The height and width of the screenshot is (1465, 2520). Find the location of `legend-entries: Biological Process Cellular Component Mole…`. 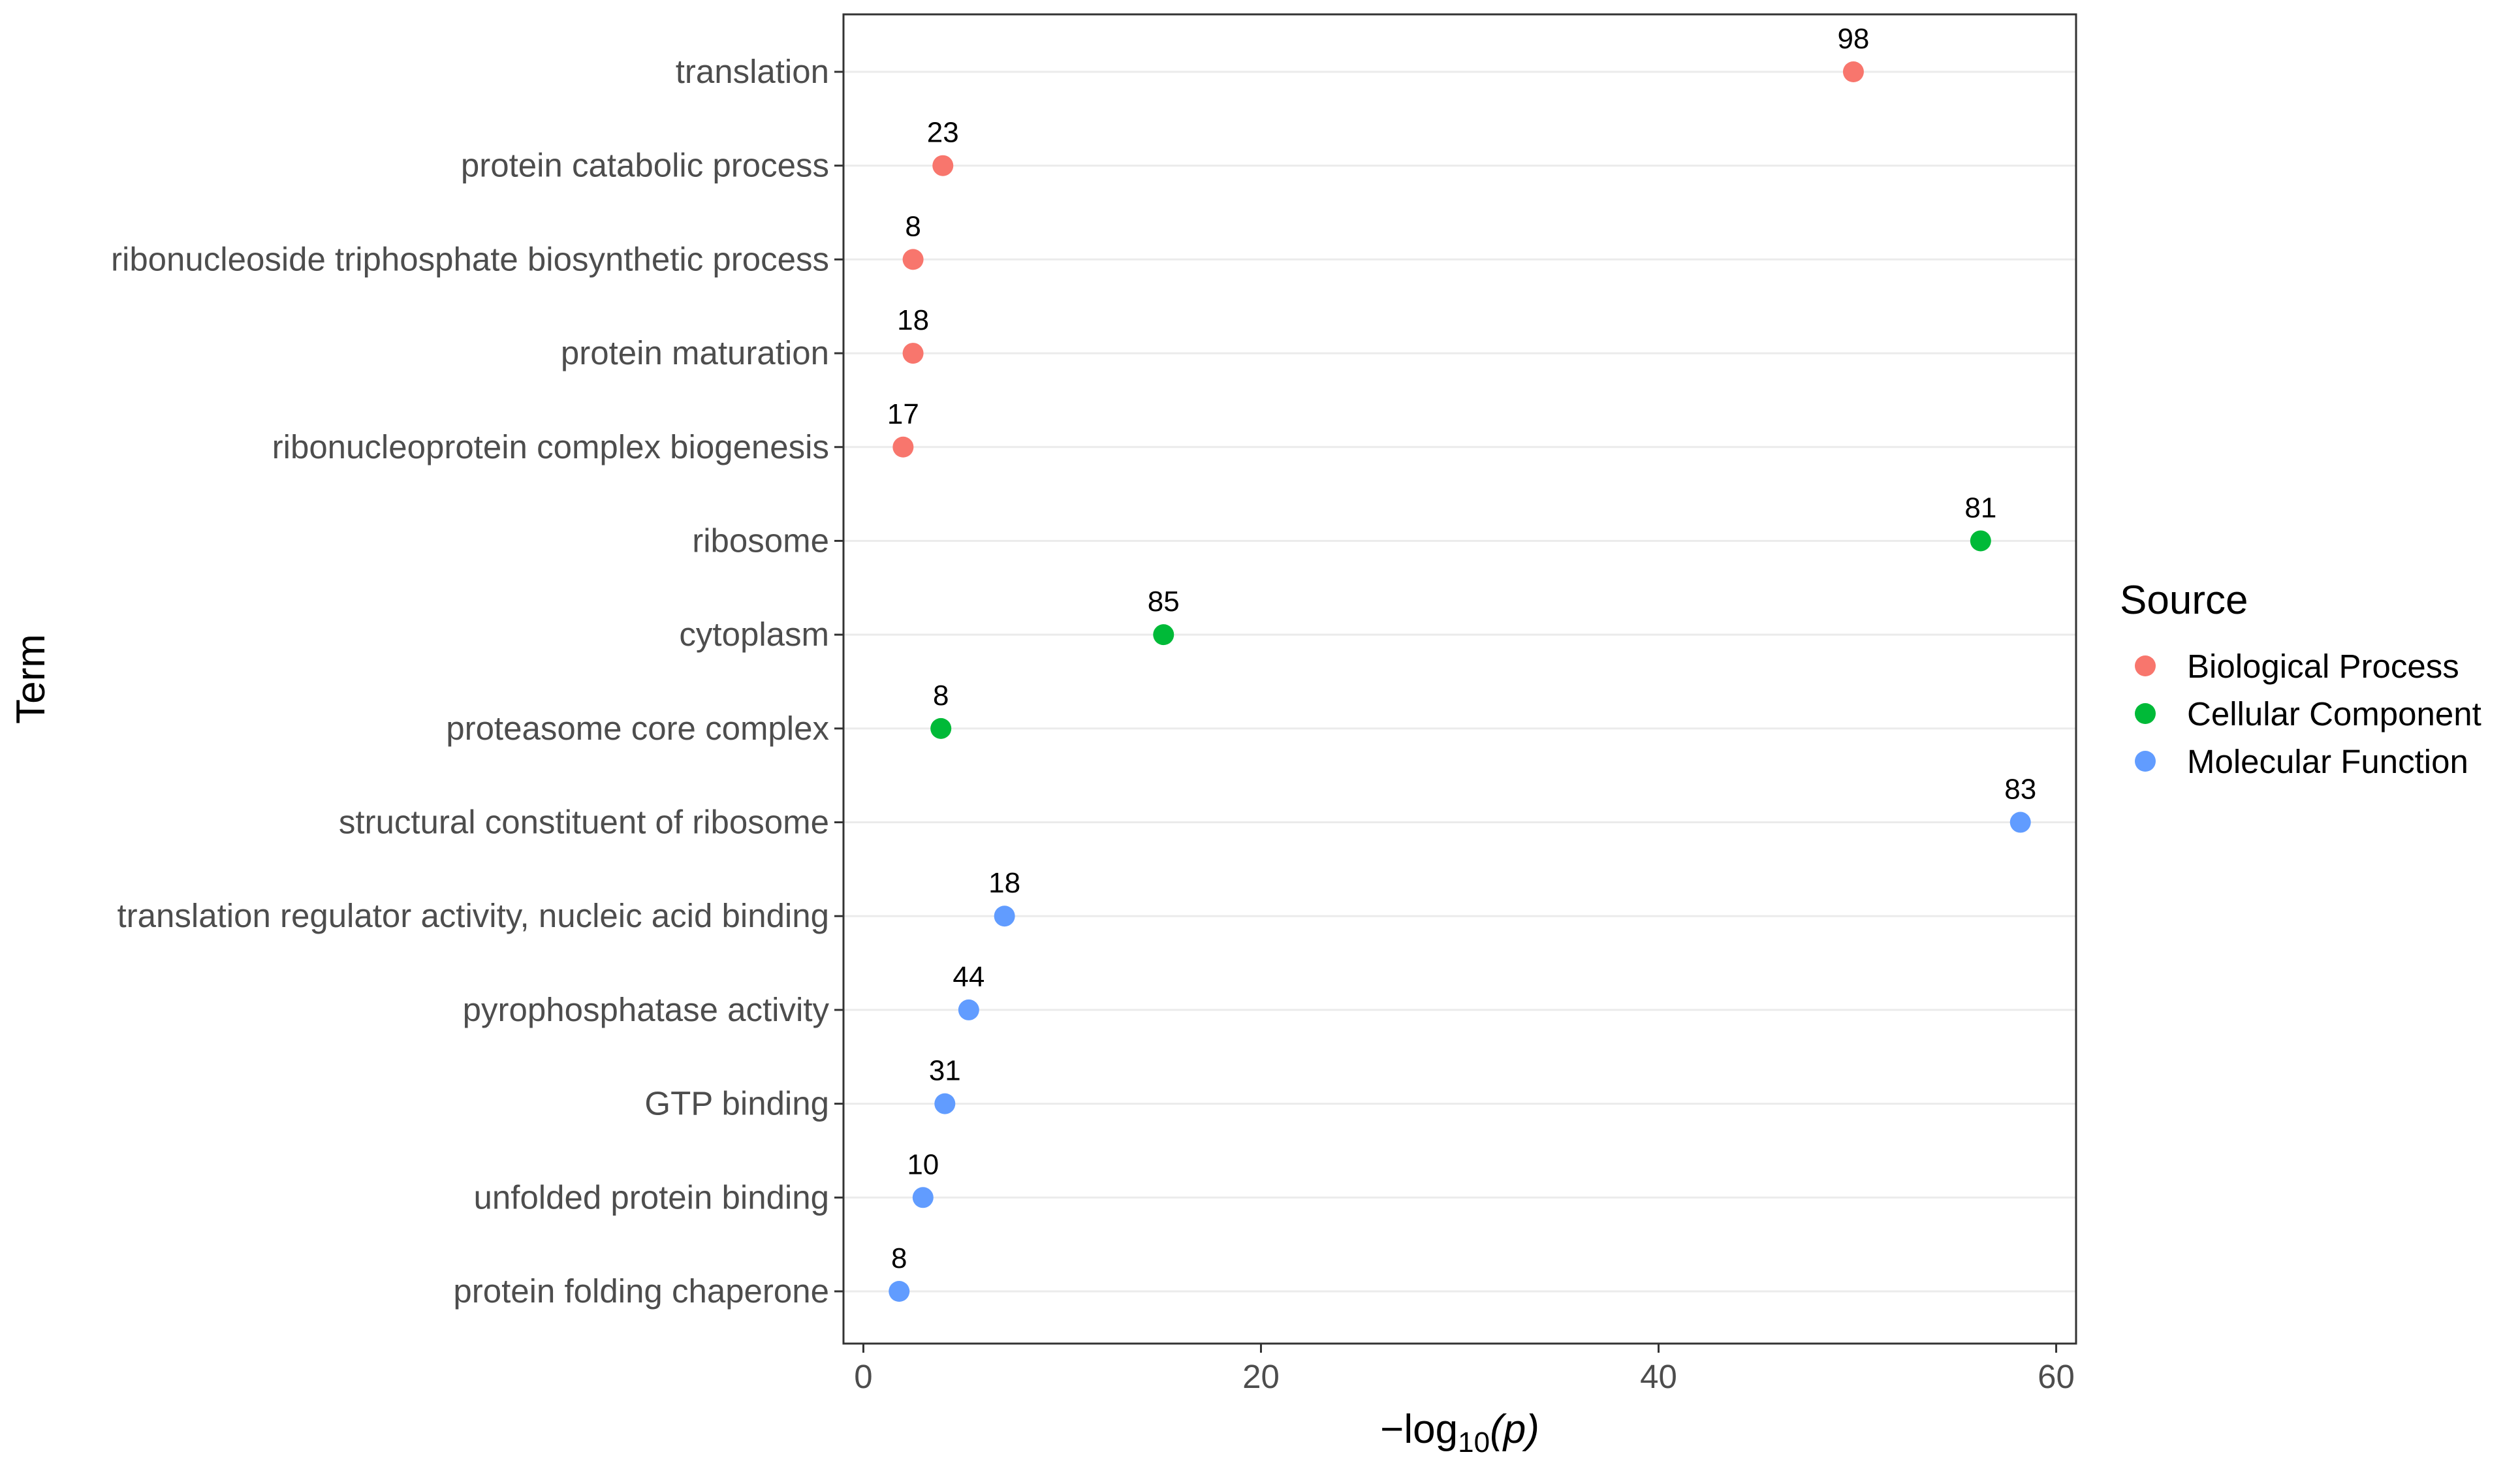

legend-entries: Biological Process Cellular Component Mole… is located at coordinates (2308, 714).